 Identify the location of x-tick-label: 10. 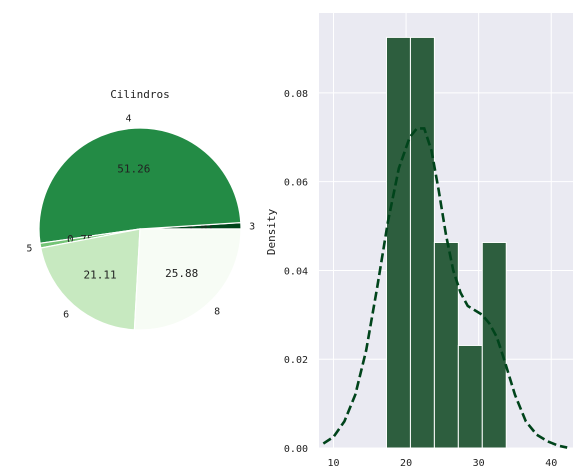
(333, 463).